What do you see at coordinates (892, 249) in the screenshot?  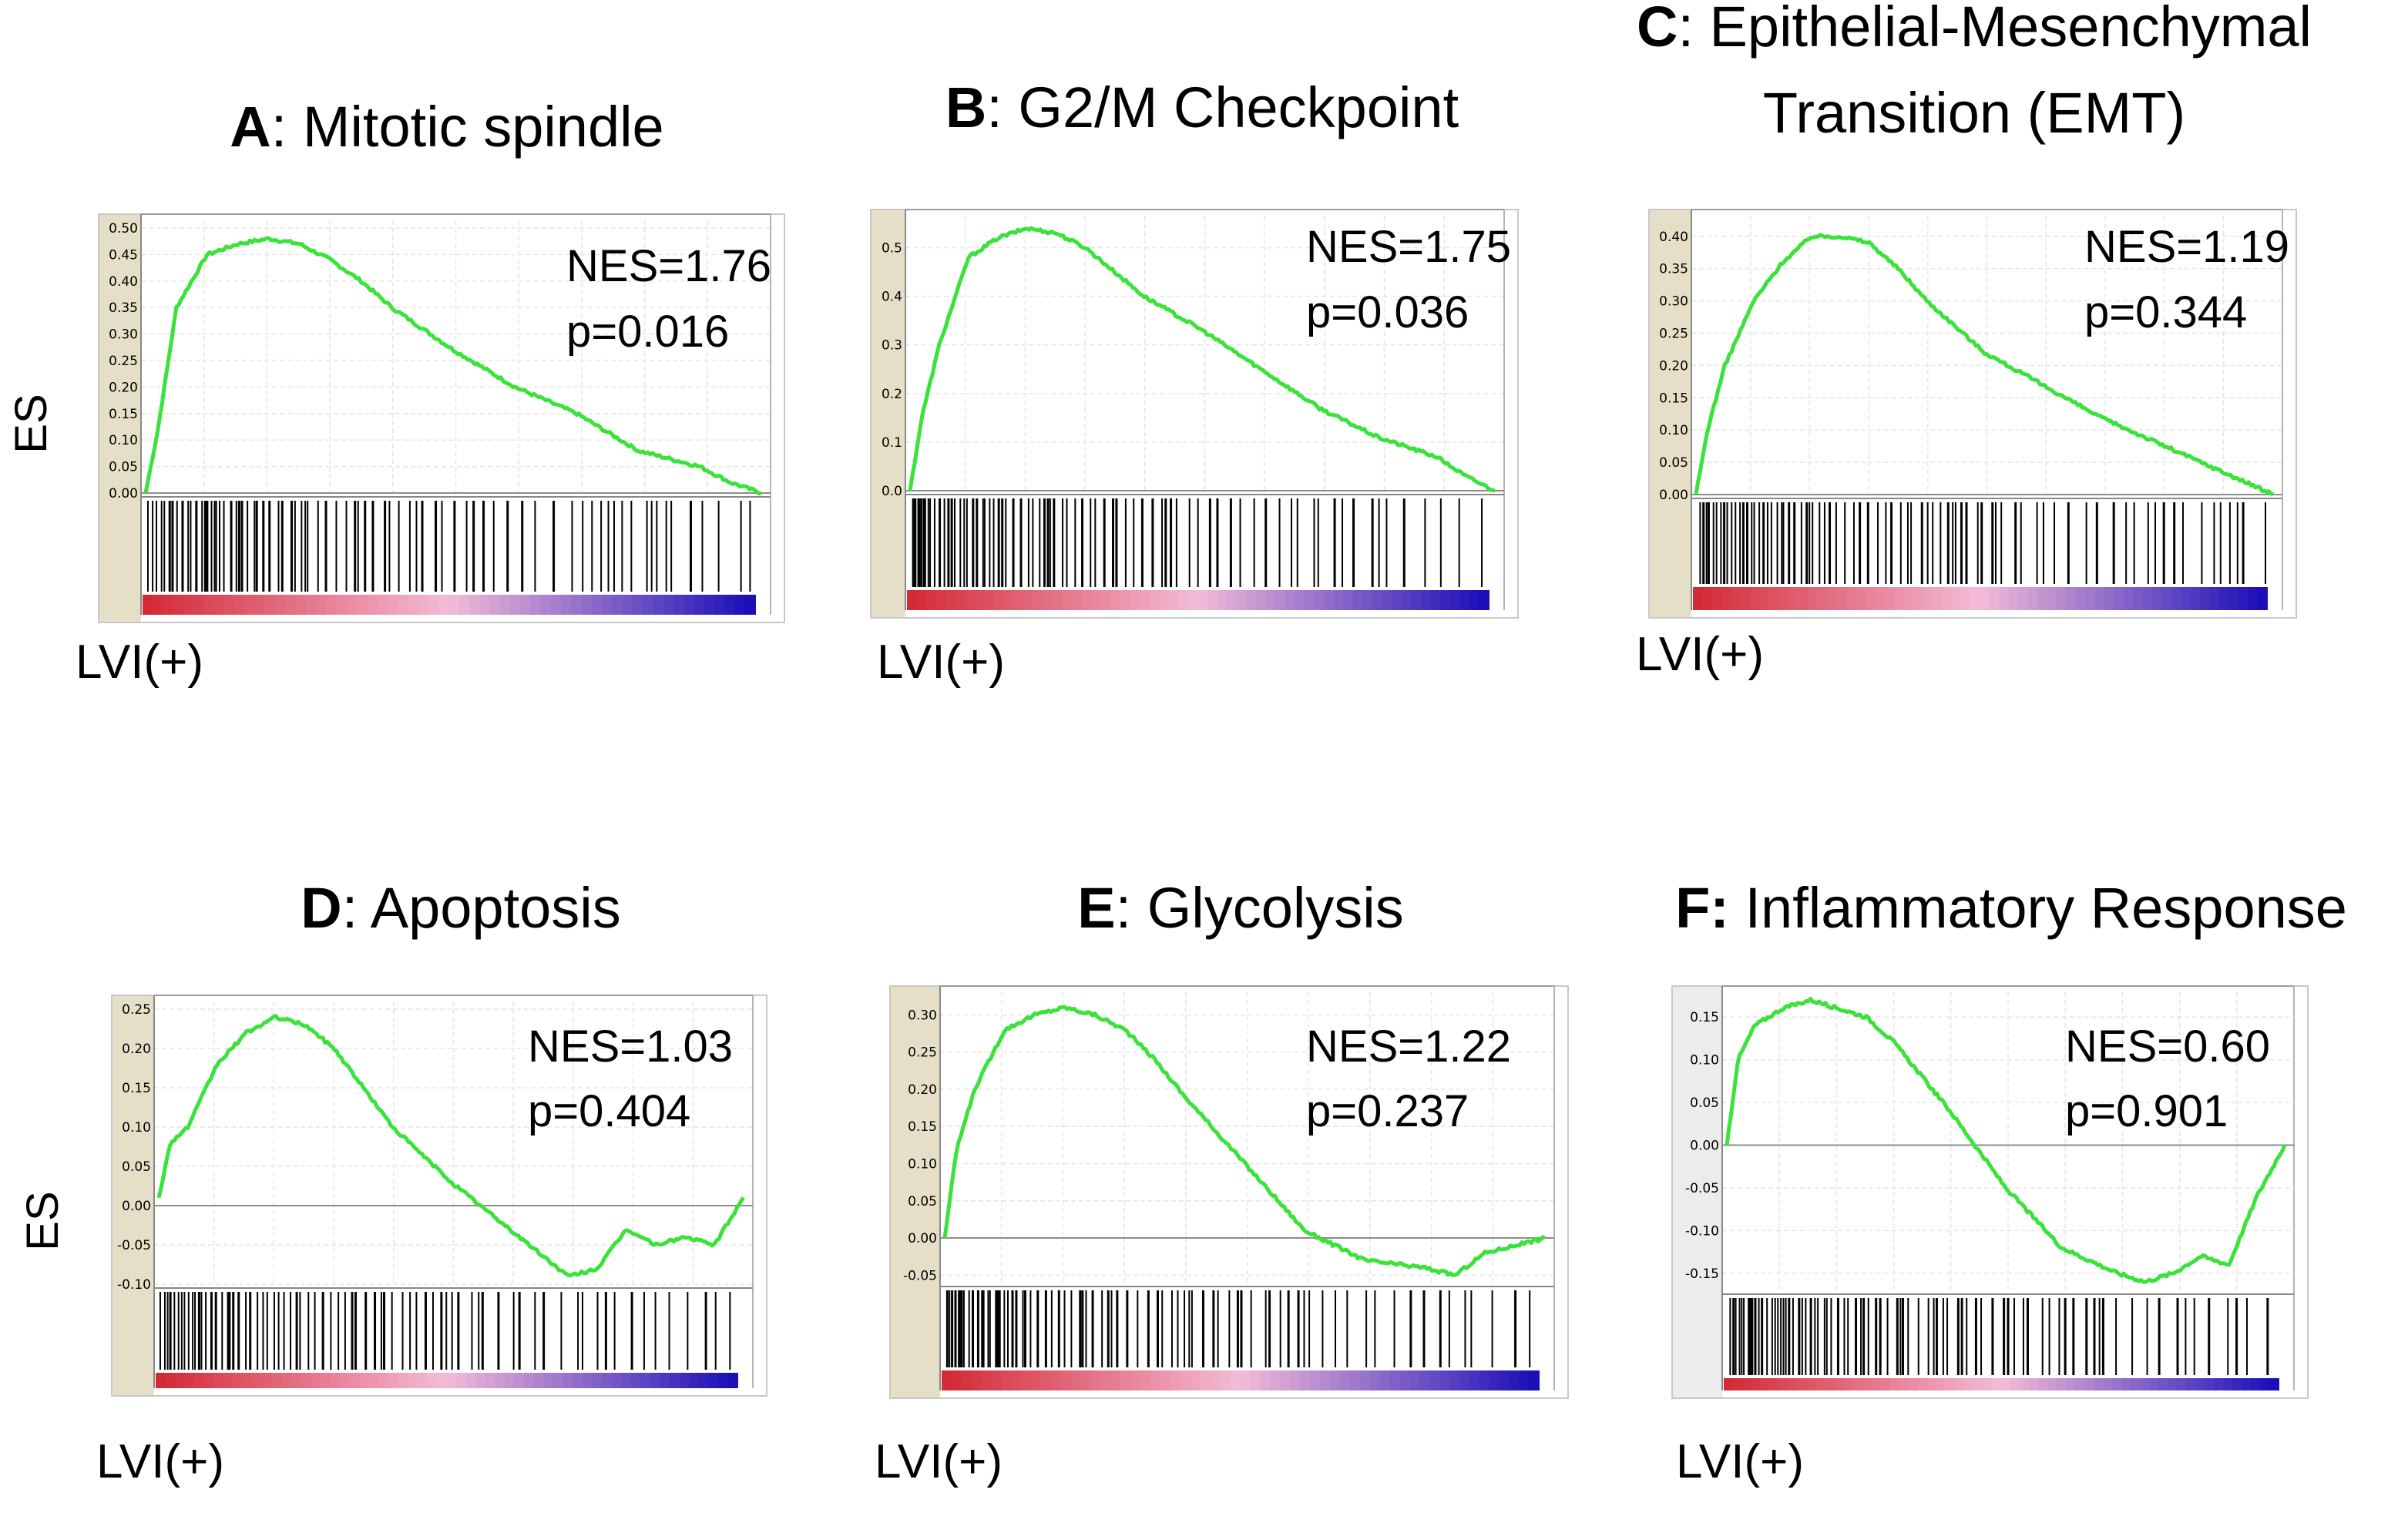 I see `y-tick-label: 0.5` at bounding box center [892, 249].